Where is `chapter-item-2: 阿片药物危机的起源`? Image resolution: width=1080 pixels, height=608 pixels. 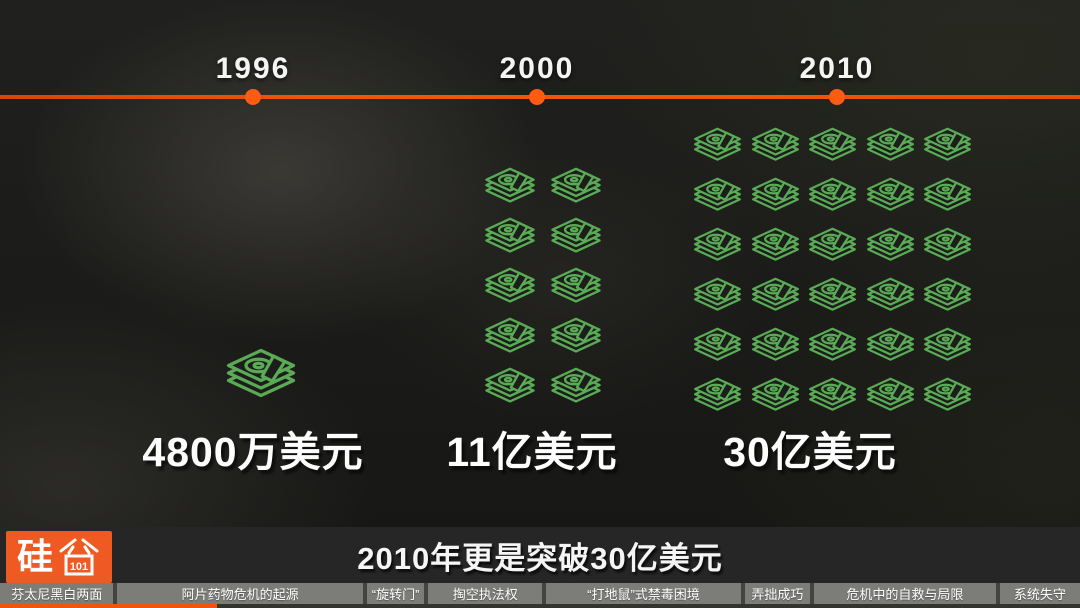 chapter-item-2: 阿片药物危机的起源 is located at coordinates (237, 593).